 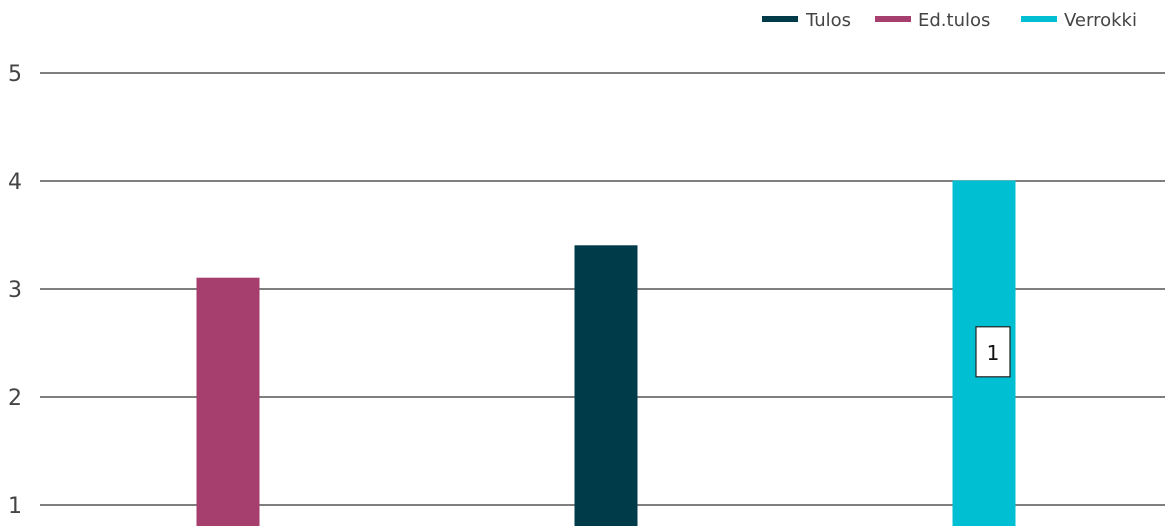 I want to click on data-label-box, so click(x=993, y=352).